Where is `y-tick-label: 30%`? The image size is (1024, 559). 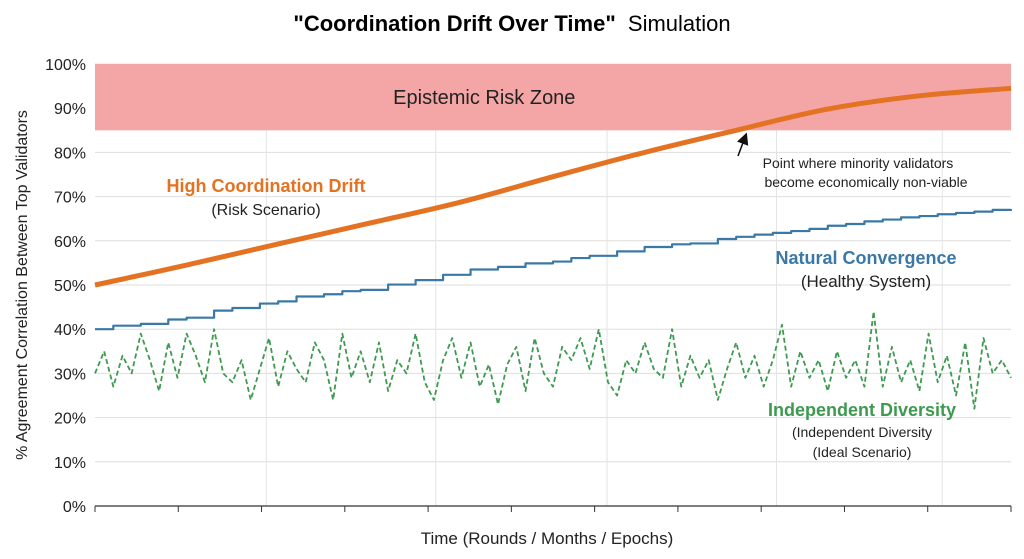 y-tick-label: 30% is located at coordinates (70, 374).